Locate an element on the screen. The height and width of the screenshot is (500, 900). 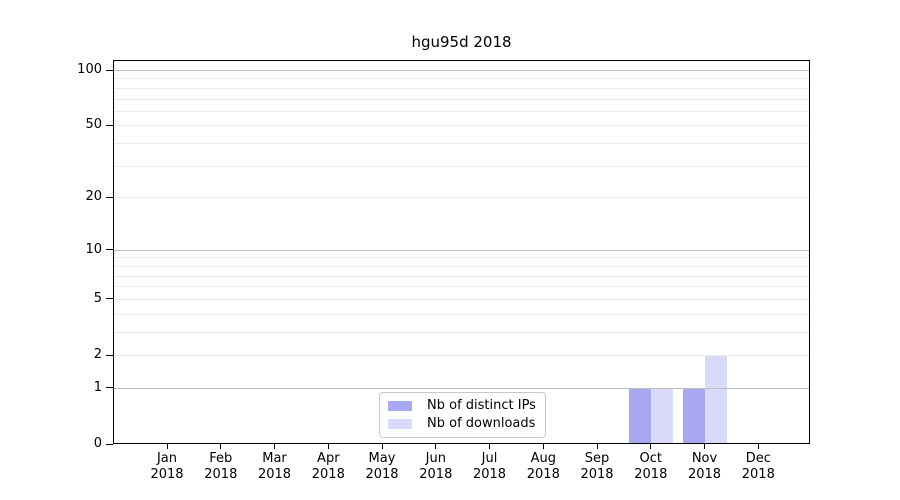
x-tick-label-sep: Sep 2018 is located at coordinates (597, 466).